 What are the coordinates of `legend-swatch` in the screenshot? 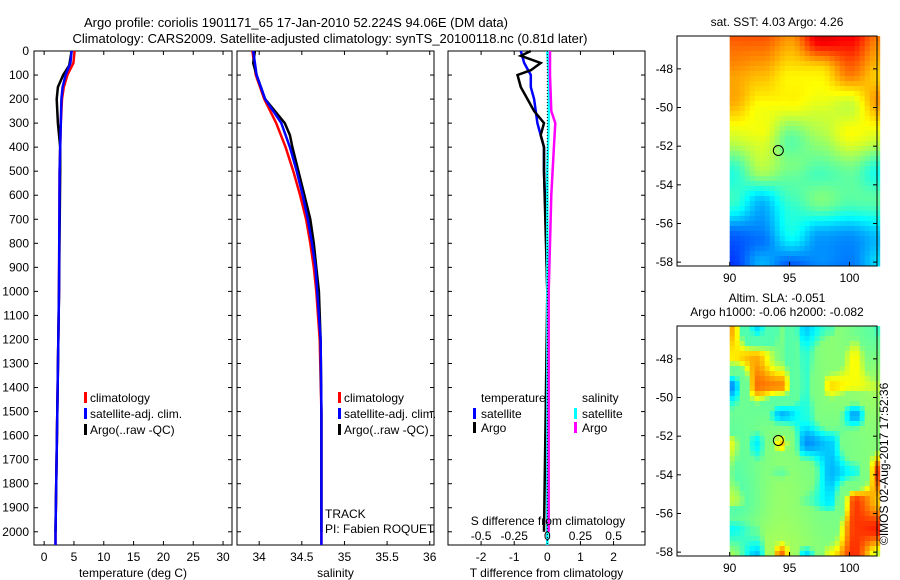 It's located at (339, 413).